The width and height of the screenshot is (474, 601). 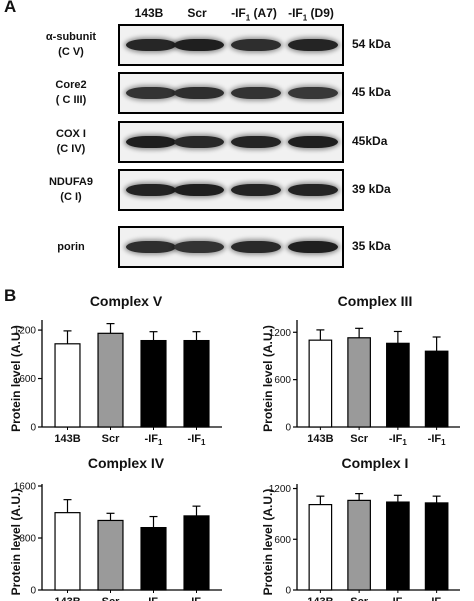 I want to click on y-tick-label: 800, so click(x=27, y=539).